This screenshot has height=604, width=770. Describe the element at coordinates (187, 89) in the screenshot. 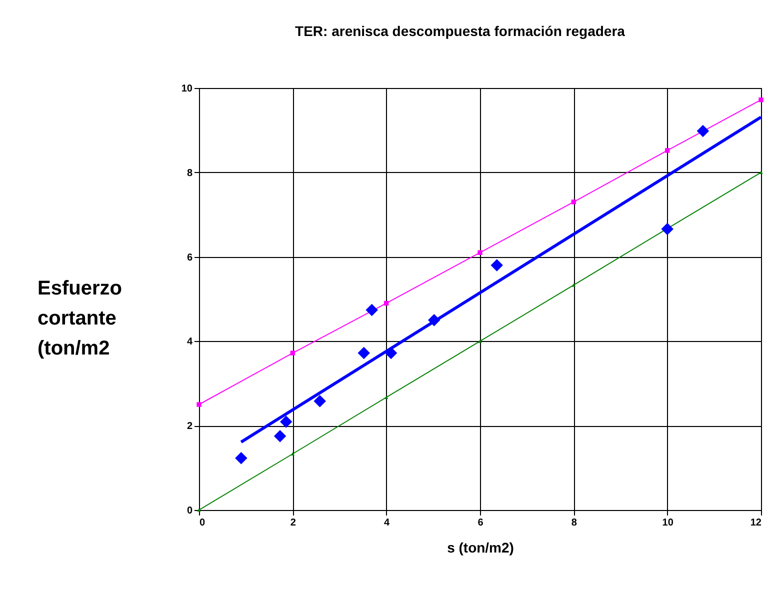

I see `y-tick-label: 10` at that location.